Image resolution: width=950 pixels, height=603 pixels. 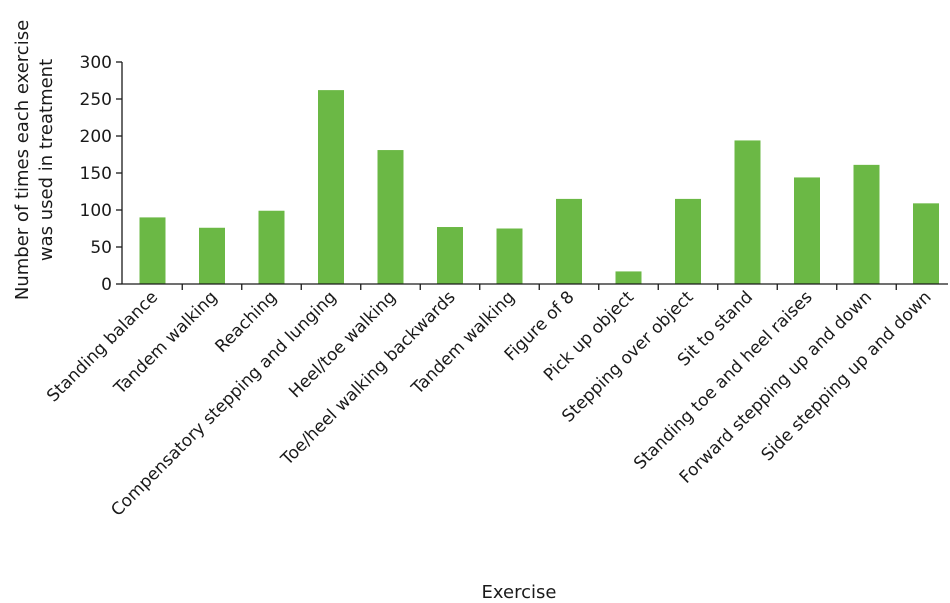 What do you see at coordinates (223, 403) in the screenshot?
I see `x-tick-label: Compensatory stepping and lunging` at bounding box center [223, 403].